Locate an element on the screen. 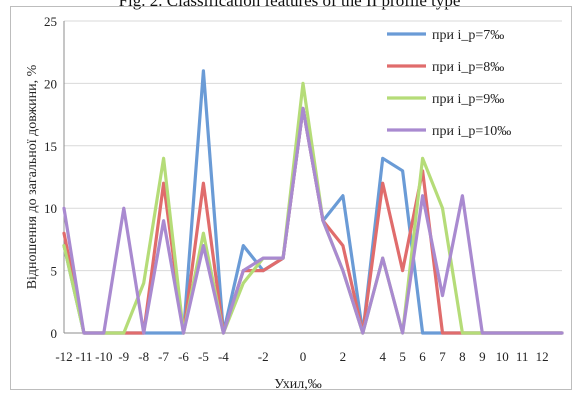 This screenshot has height=394, width=579. x-tick-label: -4 is located at coordinates (223, 356).